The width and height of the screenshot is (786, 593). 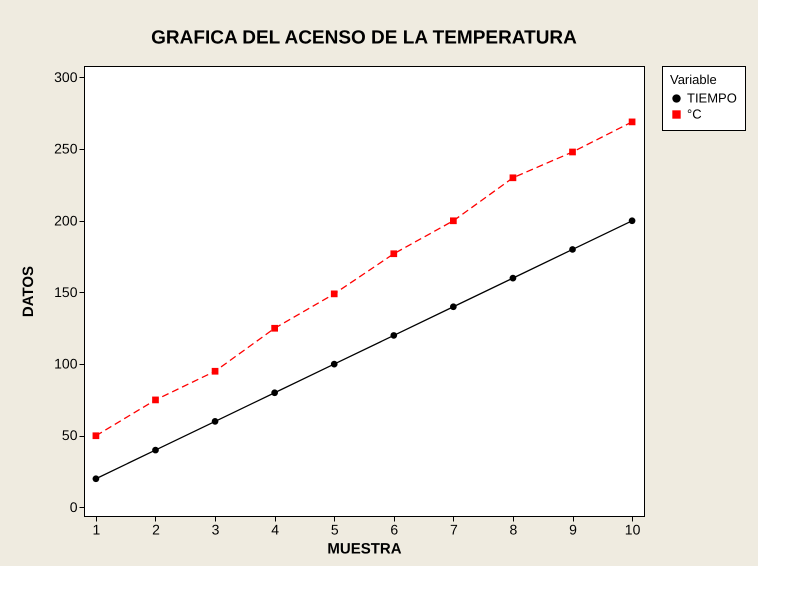 What do you see at coordinates (70, 435) in the screenshot?
I see `y-tick-label: 50` at bounding box center [70, 435].